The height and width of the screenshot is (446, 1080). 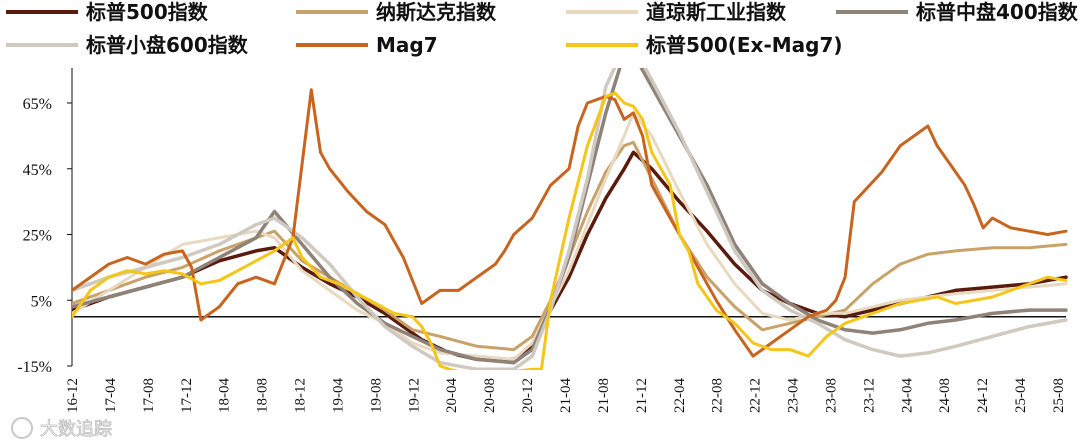 What do you see at coordinates (407, 45) in the screenshot?
I see `legend-label-5: Mag7` at bounding box center [407, 45].